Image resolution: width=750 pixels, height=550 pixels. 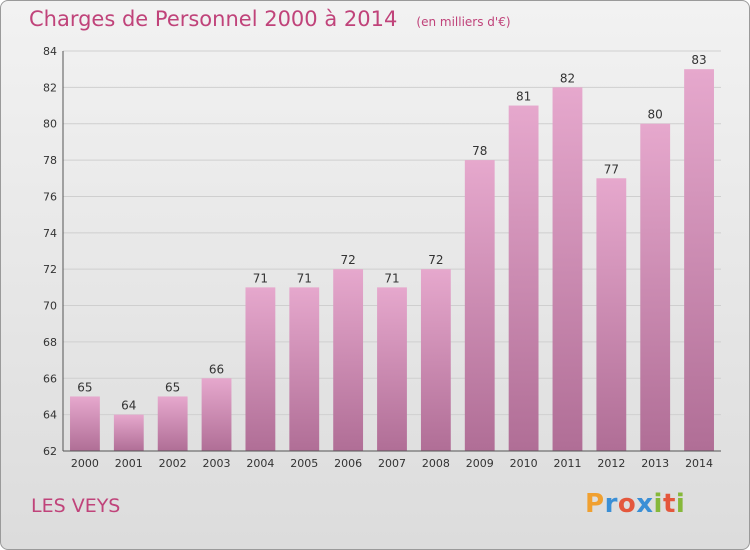 I want to click on bar-2014, so click(x=699, y=260).